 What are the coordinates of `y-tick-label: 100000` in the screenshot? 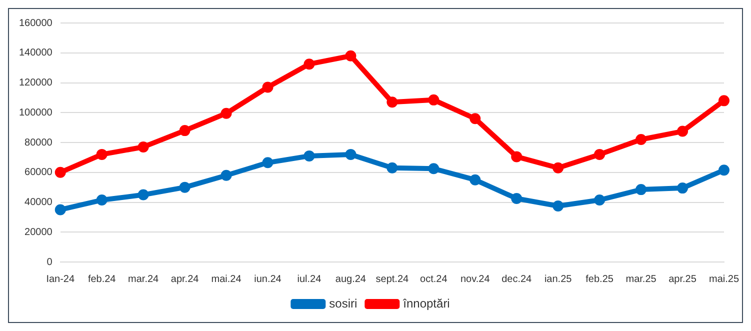 It's located at (35, 112).